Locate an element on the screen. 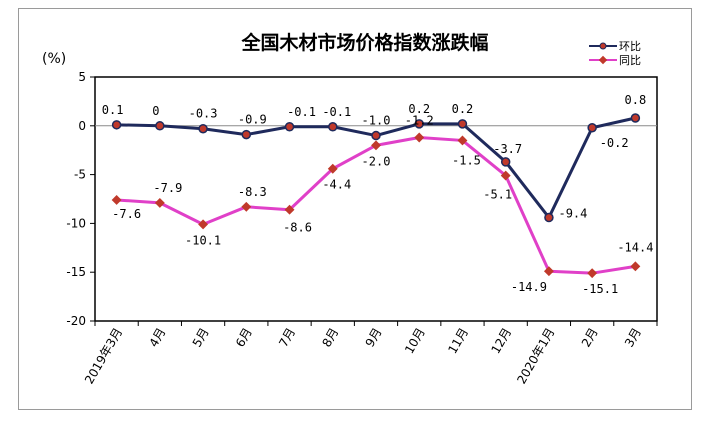 This screenshot has width=717, height=426. y-tick-label: 5 is located at coordinates (82, 77).